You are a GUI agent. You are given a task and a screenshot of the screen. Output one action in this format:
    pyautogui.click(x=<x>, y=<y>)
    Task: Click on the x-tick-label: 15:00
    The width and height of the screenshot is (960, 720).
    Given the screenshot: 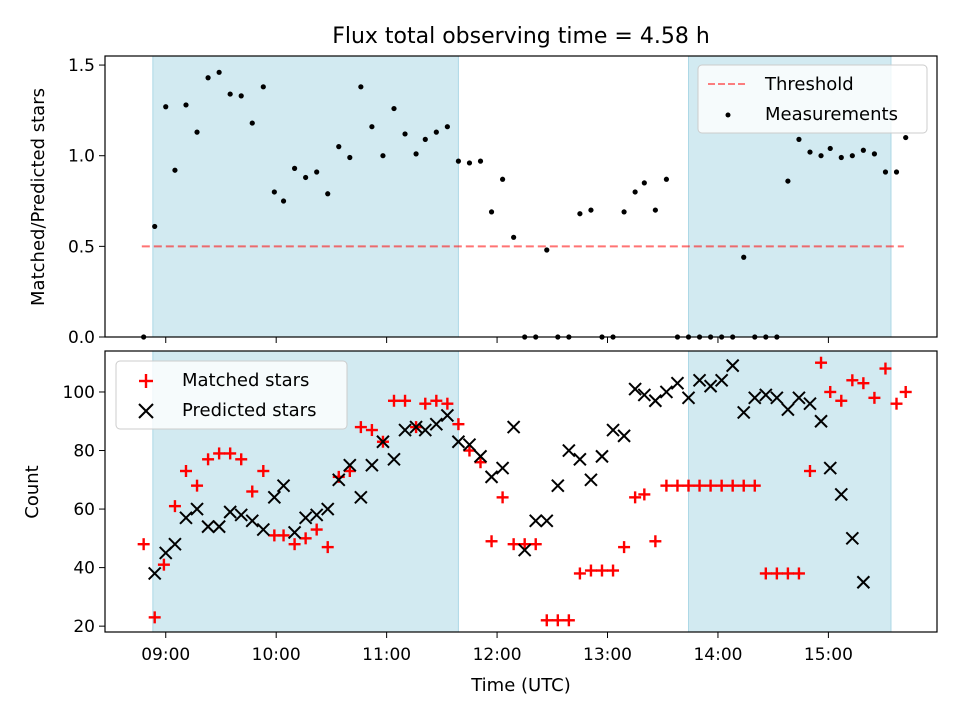 What is the action you would take?
    pyautogui.click(x=828, y=655)
    